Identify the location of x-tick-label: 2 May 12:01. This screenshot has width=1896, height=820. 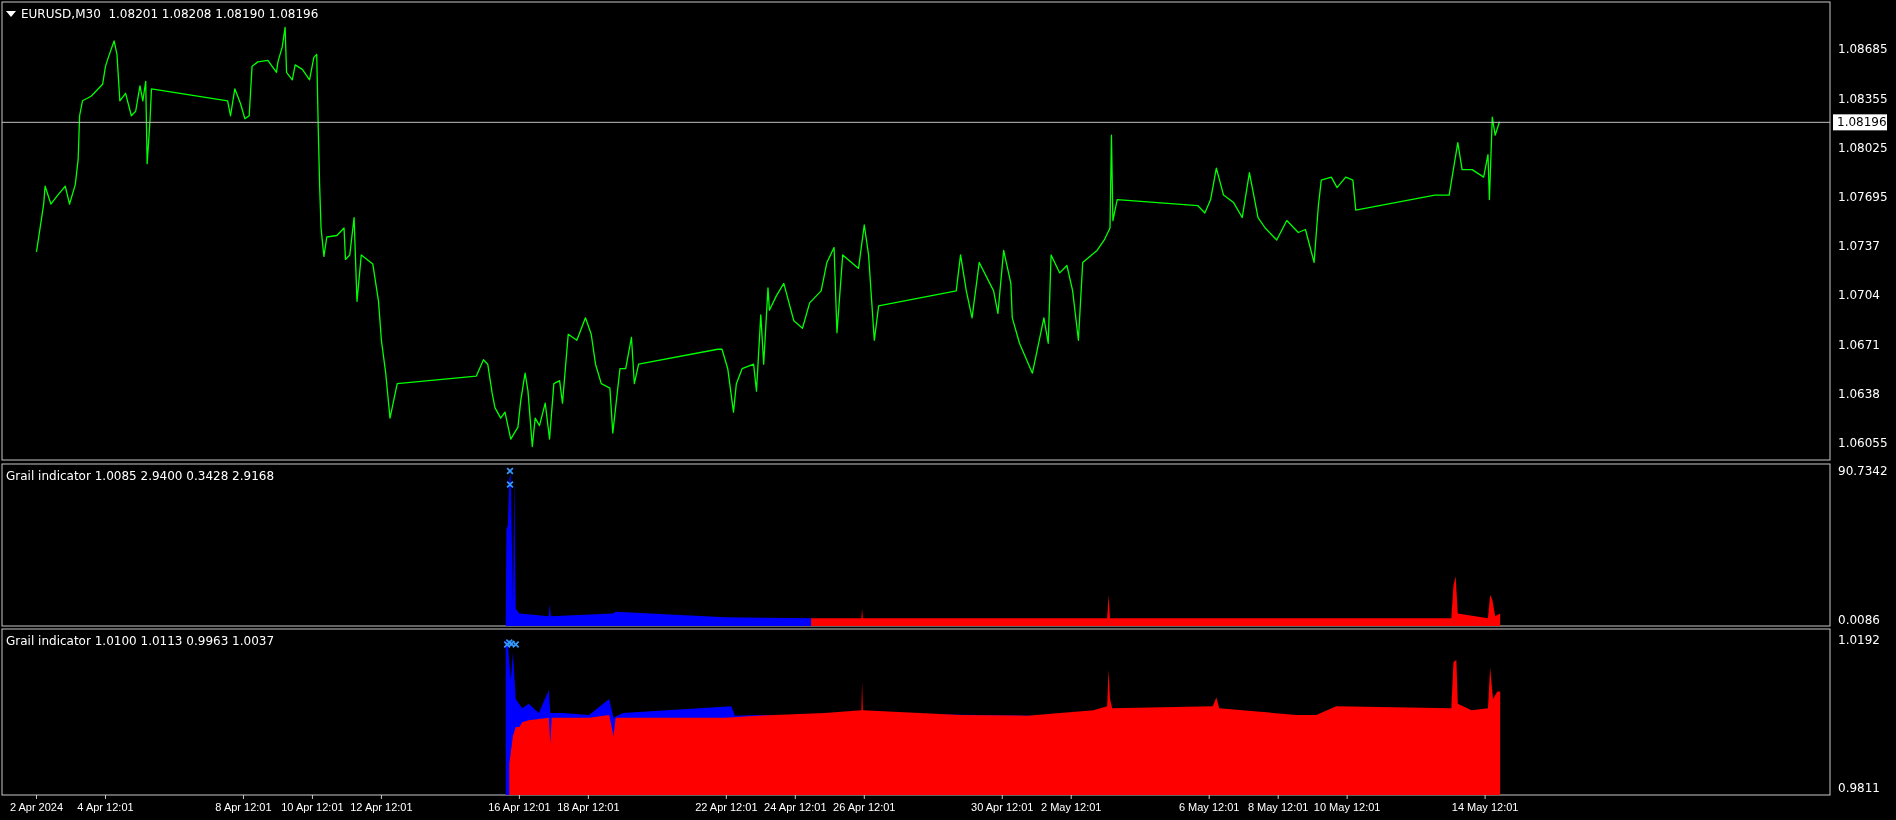
(1071, 807).